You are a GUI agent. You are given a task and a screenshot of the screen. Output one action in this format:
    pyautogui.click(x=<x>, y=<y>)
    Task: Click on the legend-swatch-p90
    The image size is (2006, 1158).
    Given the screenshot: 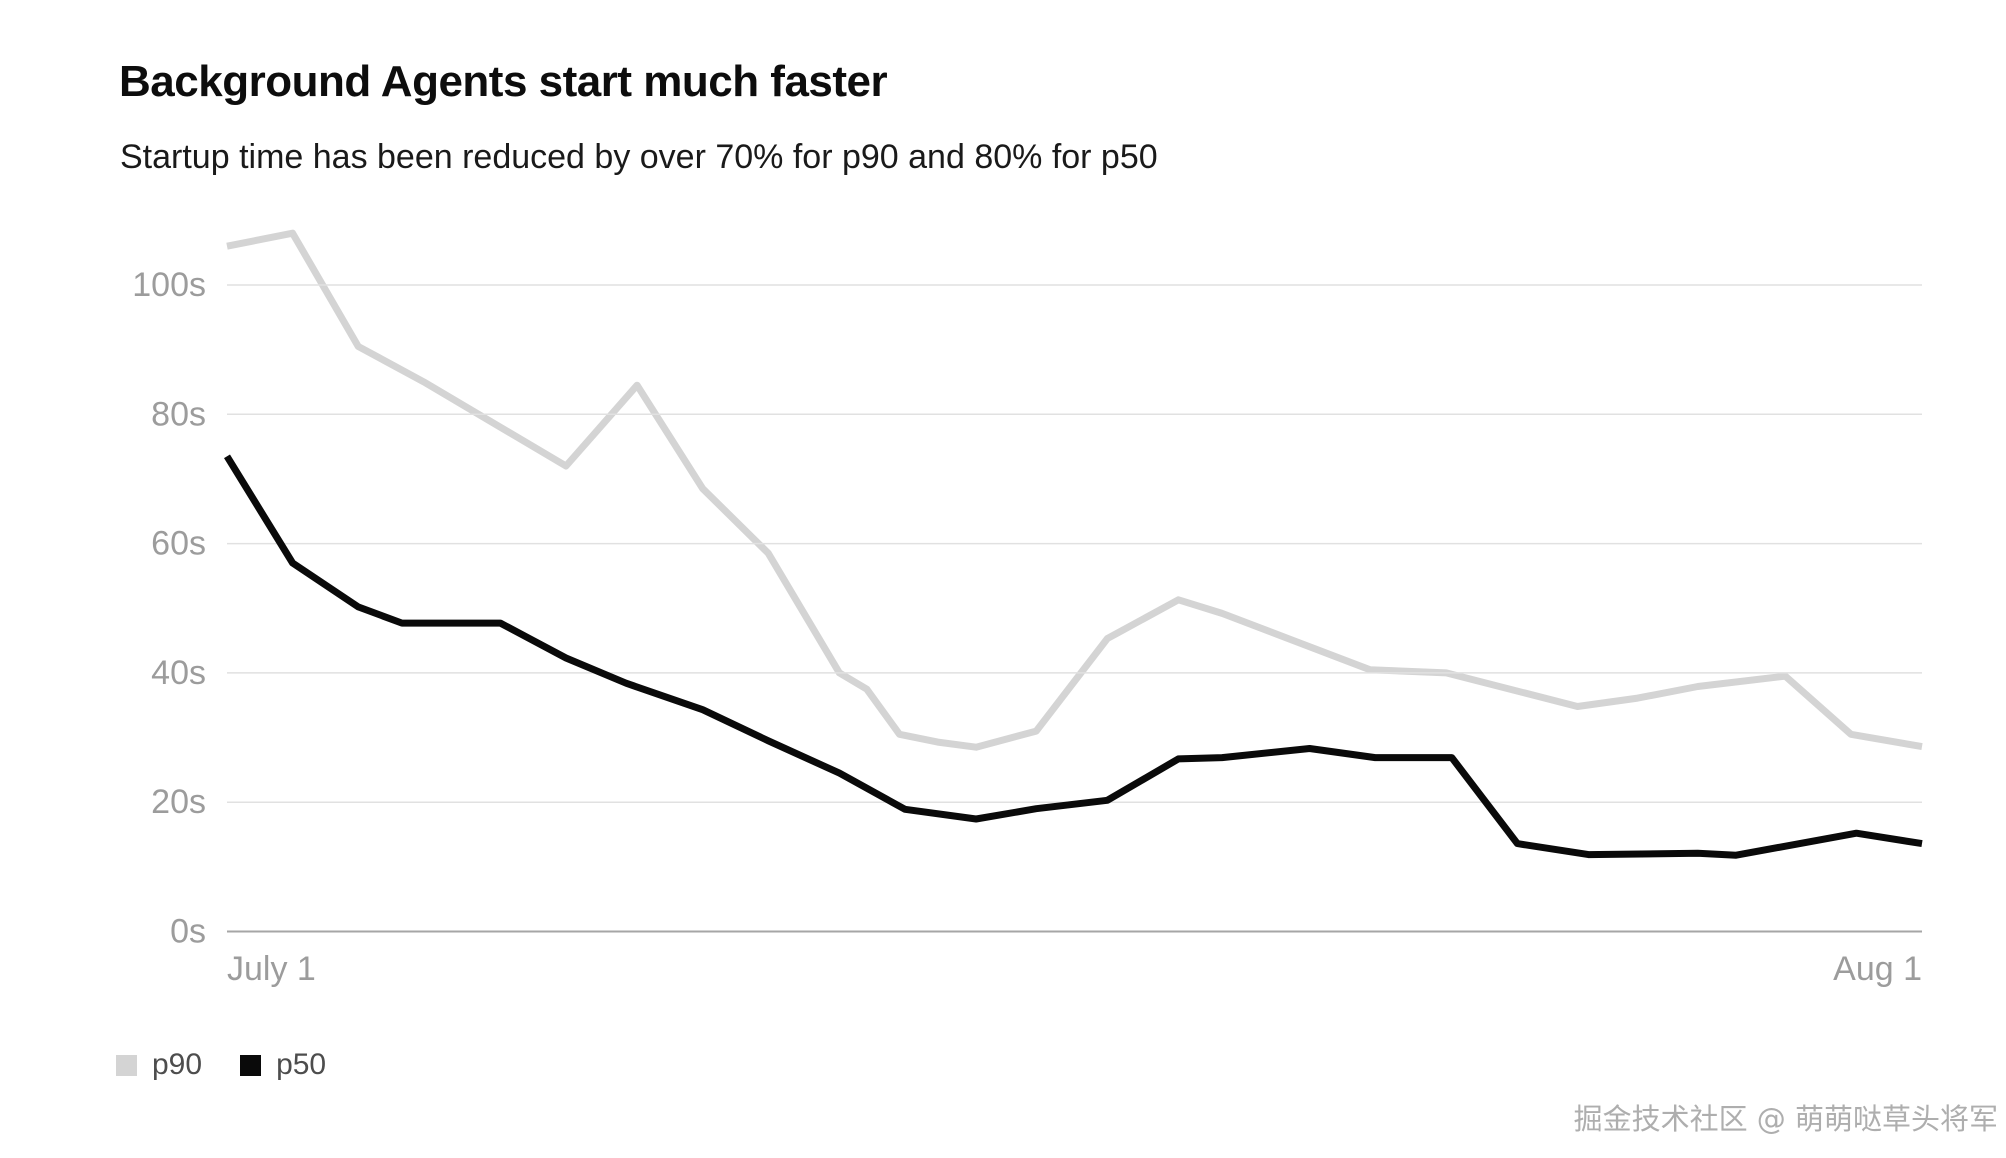 What is the action you would take?
    pyautogui.click(x=126, y=1065)
    